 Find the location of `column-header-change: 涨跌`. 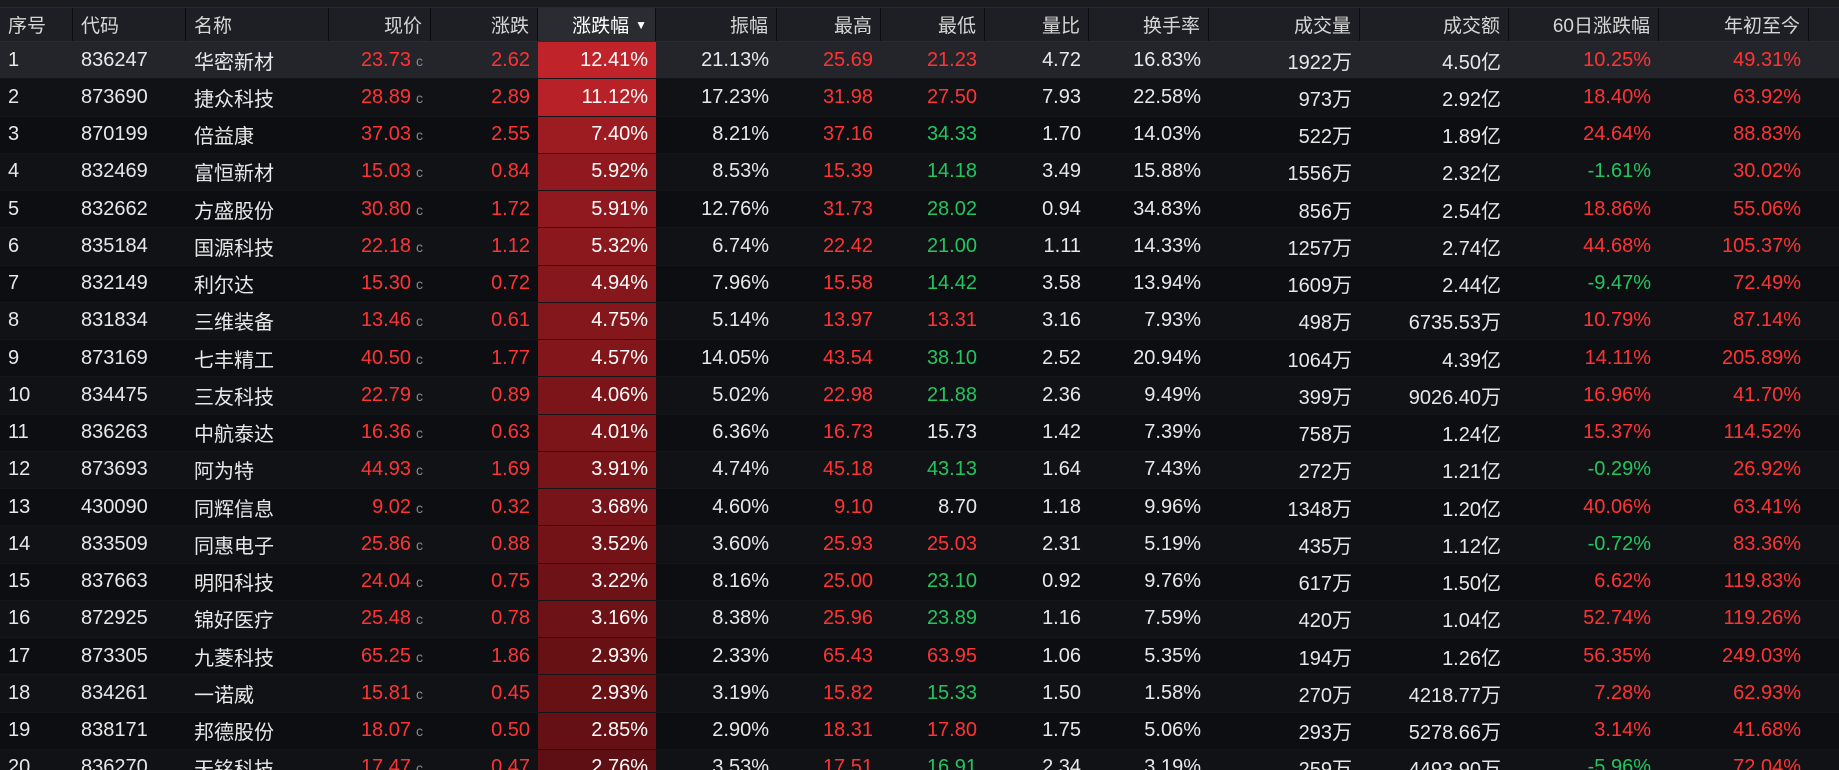

column-header-change: 涨跌 is located at coordinates (484, 24).